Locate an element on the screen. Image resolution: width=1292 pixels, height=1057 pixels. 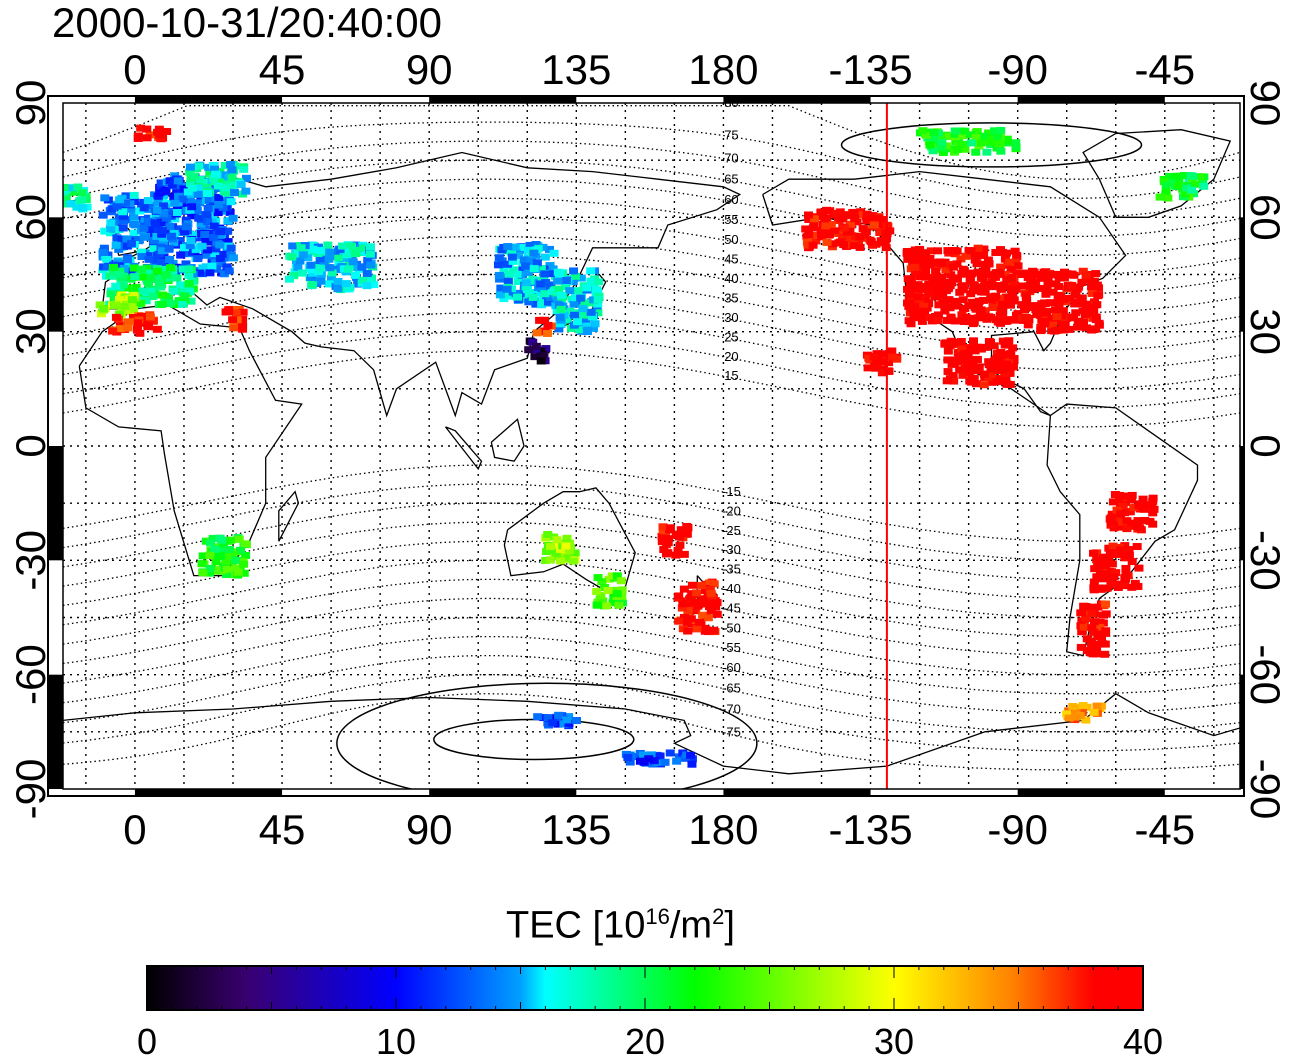
contour-label: 30 is located at coordinates (731, 317).